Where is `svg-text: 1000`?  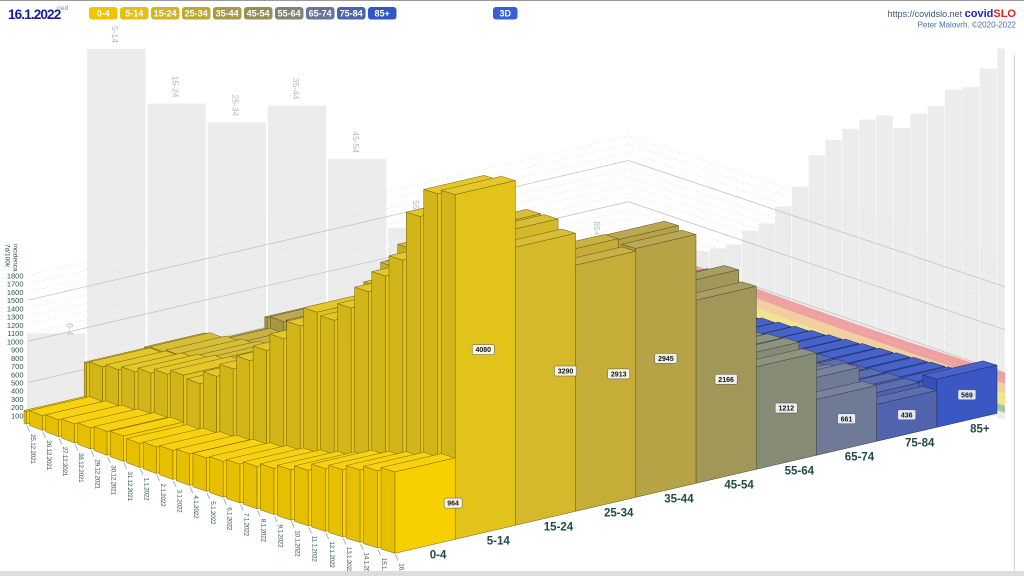 svg-text: 1000 is located at coordinates (15, 341).